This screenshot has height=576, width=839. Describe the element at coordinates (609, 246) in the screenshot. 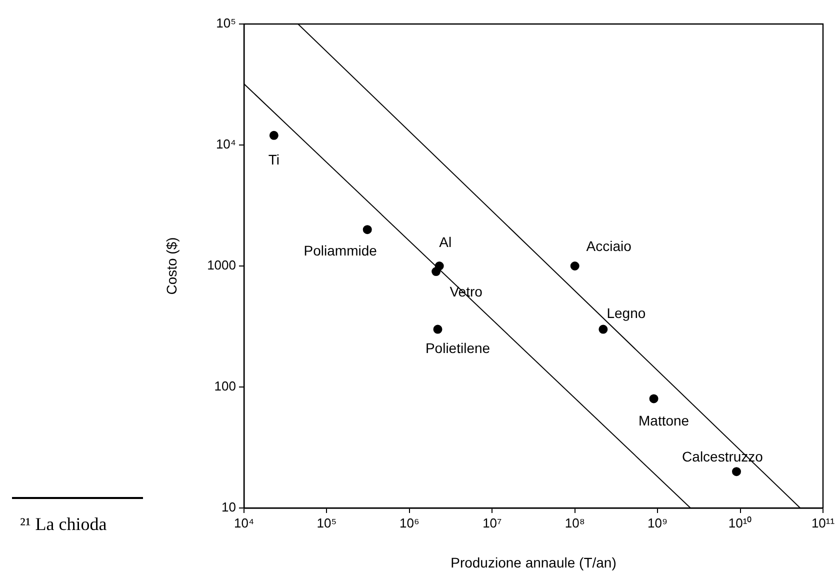

I see `annotation: Acciaio` at that location.